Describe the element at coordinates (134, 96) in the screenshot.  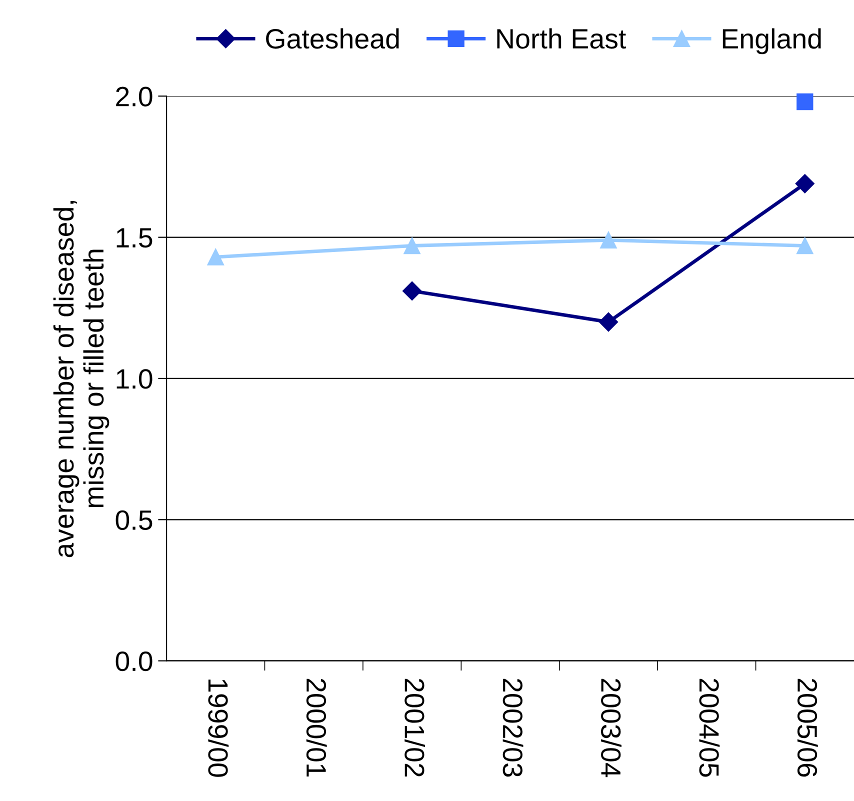
I see `y-tick-label: 2.0` at that location.